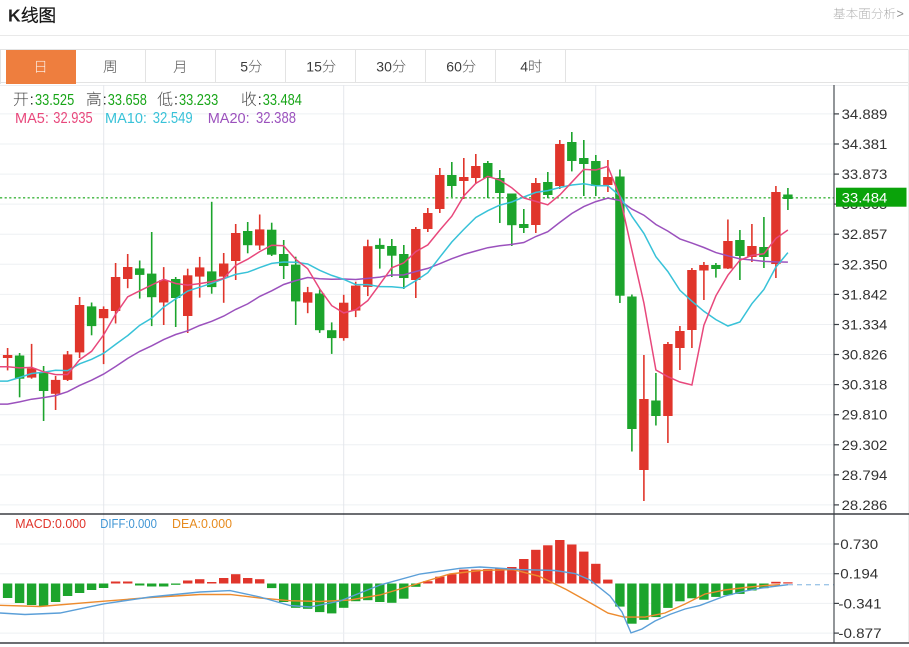 The height and width of the screenshot is (647, 909). I want to click on svg-text: 4, so click(524, 66).